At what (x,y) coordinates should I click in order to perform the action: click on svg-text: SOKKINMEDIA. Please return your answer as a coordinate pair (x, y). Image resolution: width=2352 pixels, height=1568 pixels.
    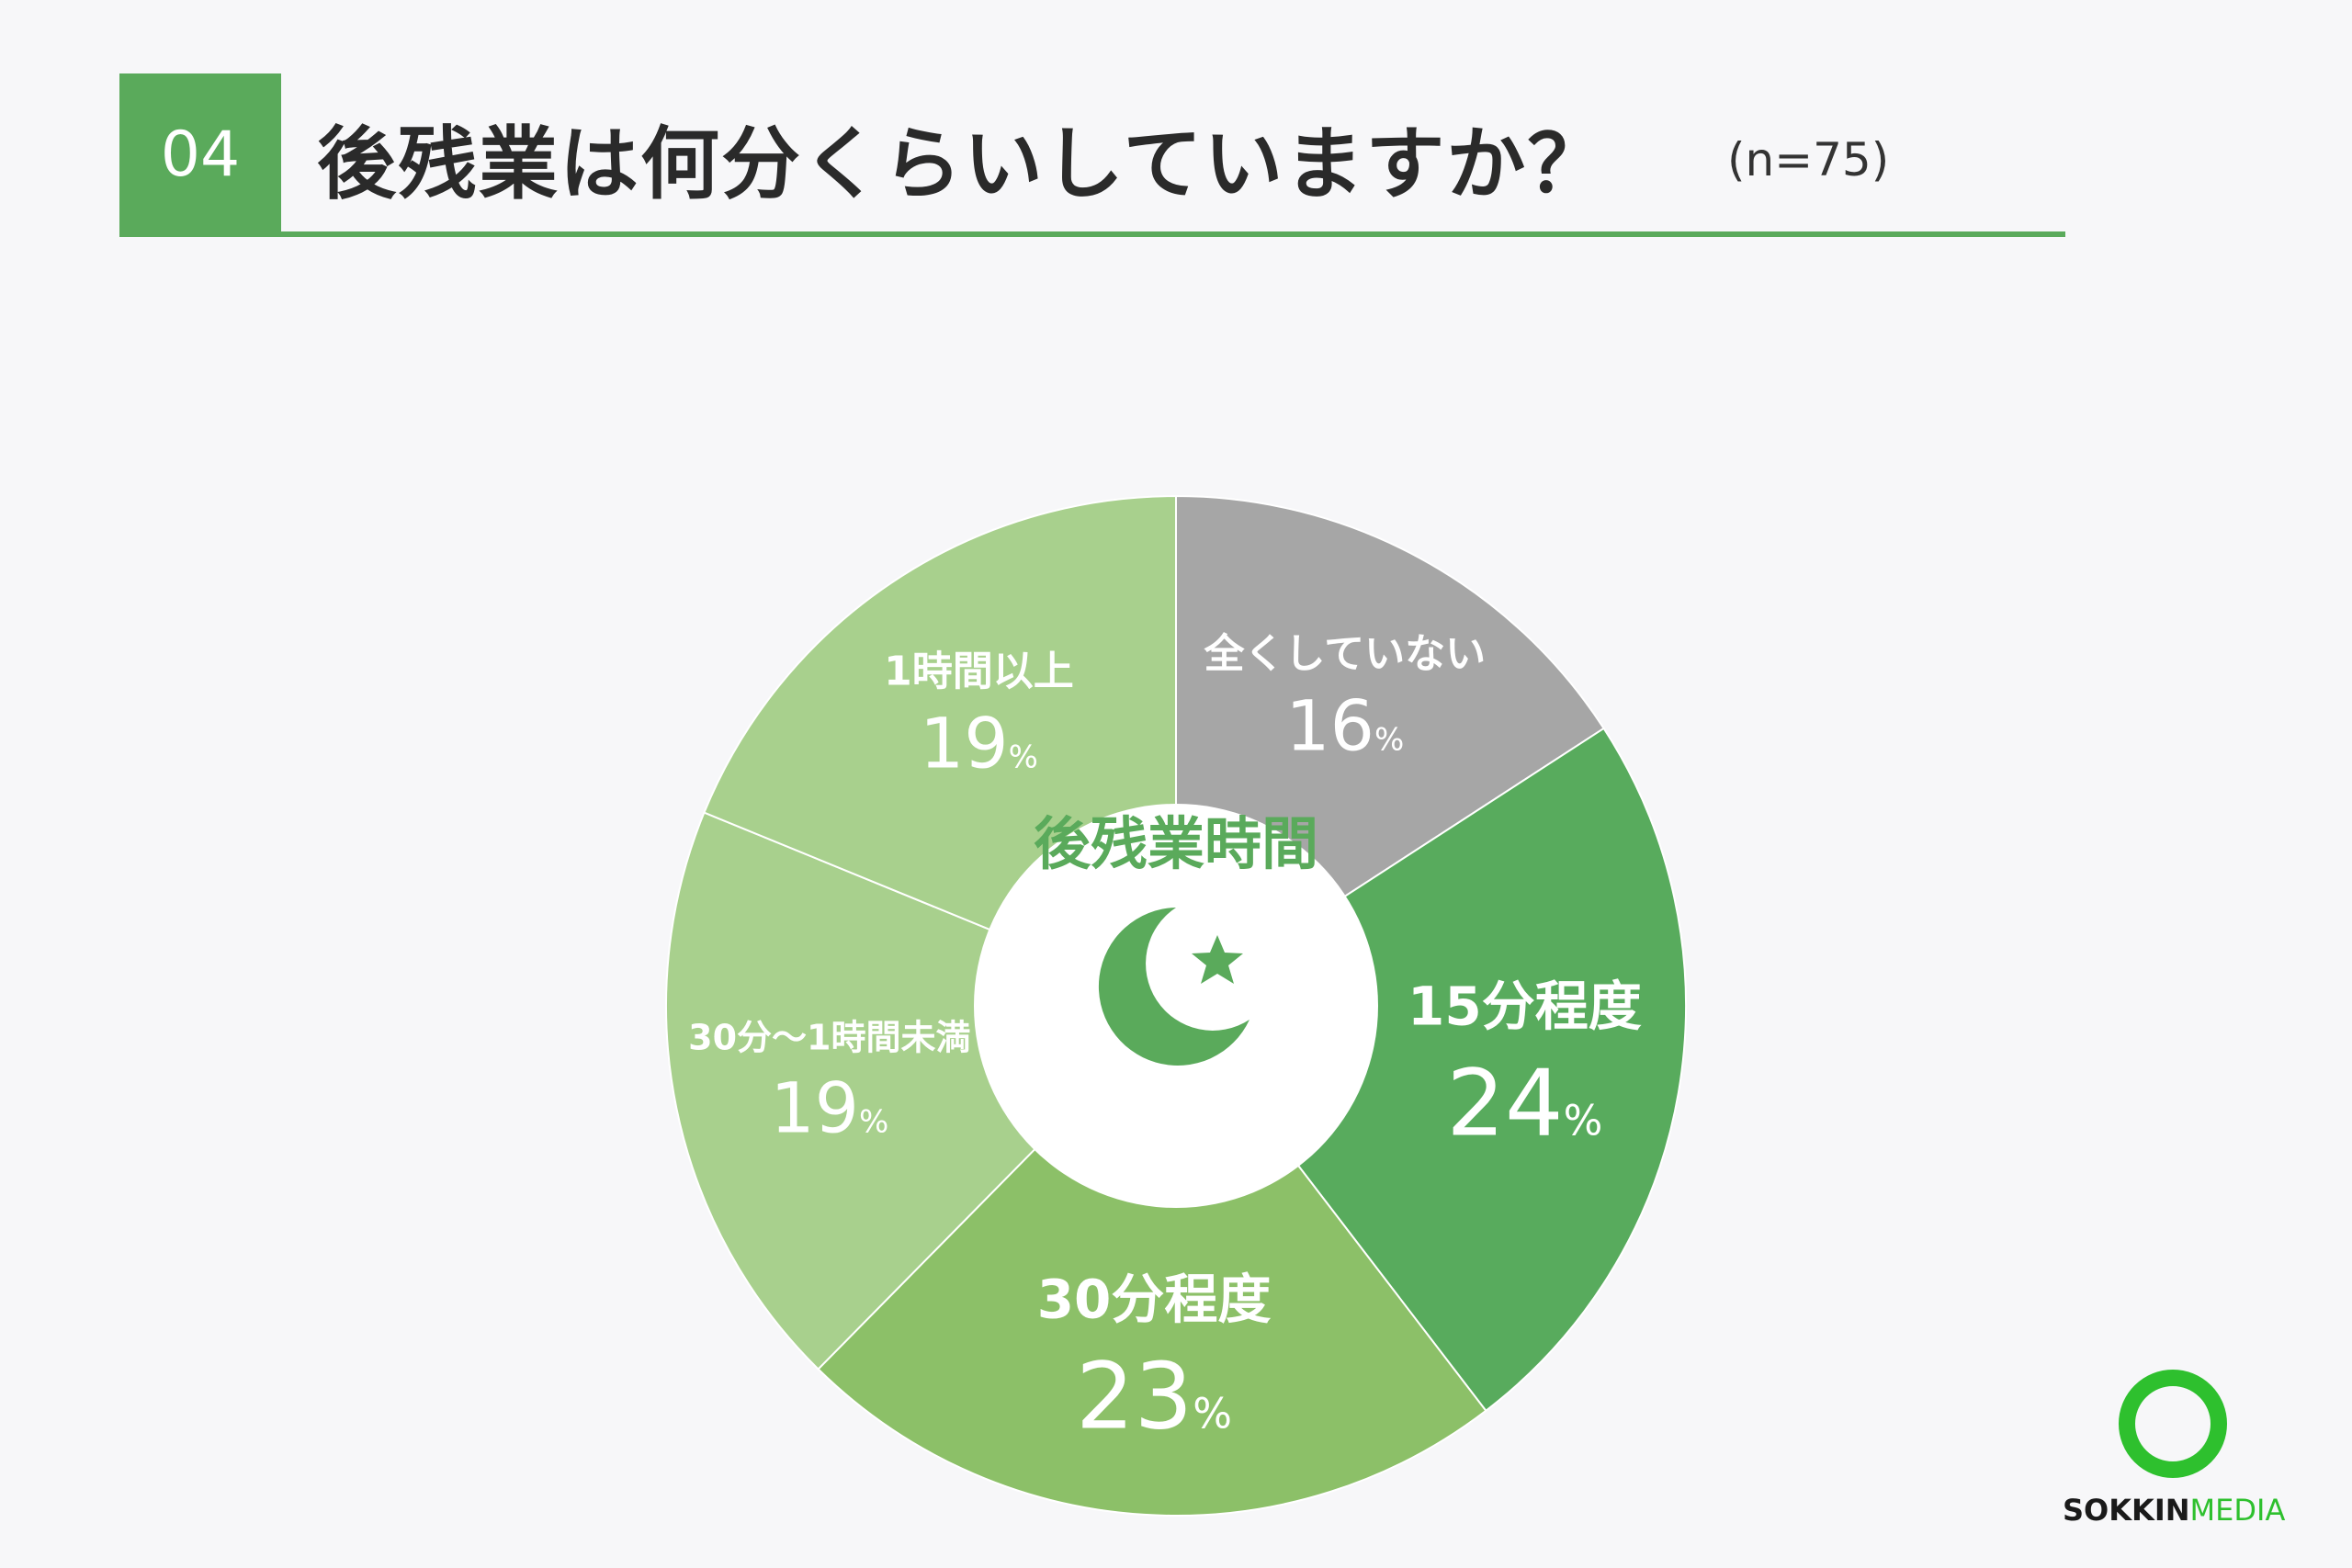
    Looking at the image, I should click on (2174, 1510).